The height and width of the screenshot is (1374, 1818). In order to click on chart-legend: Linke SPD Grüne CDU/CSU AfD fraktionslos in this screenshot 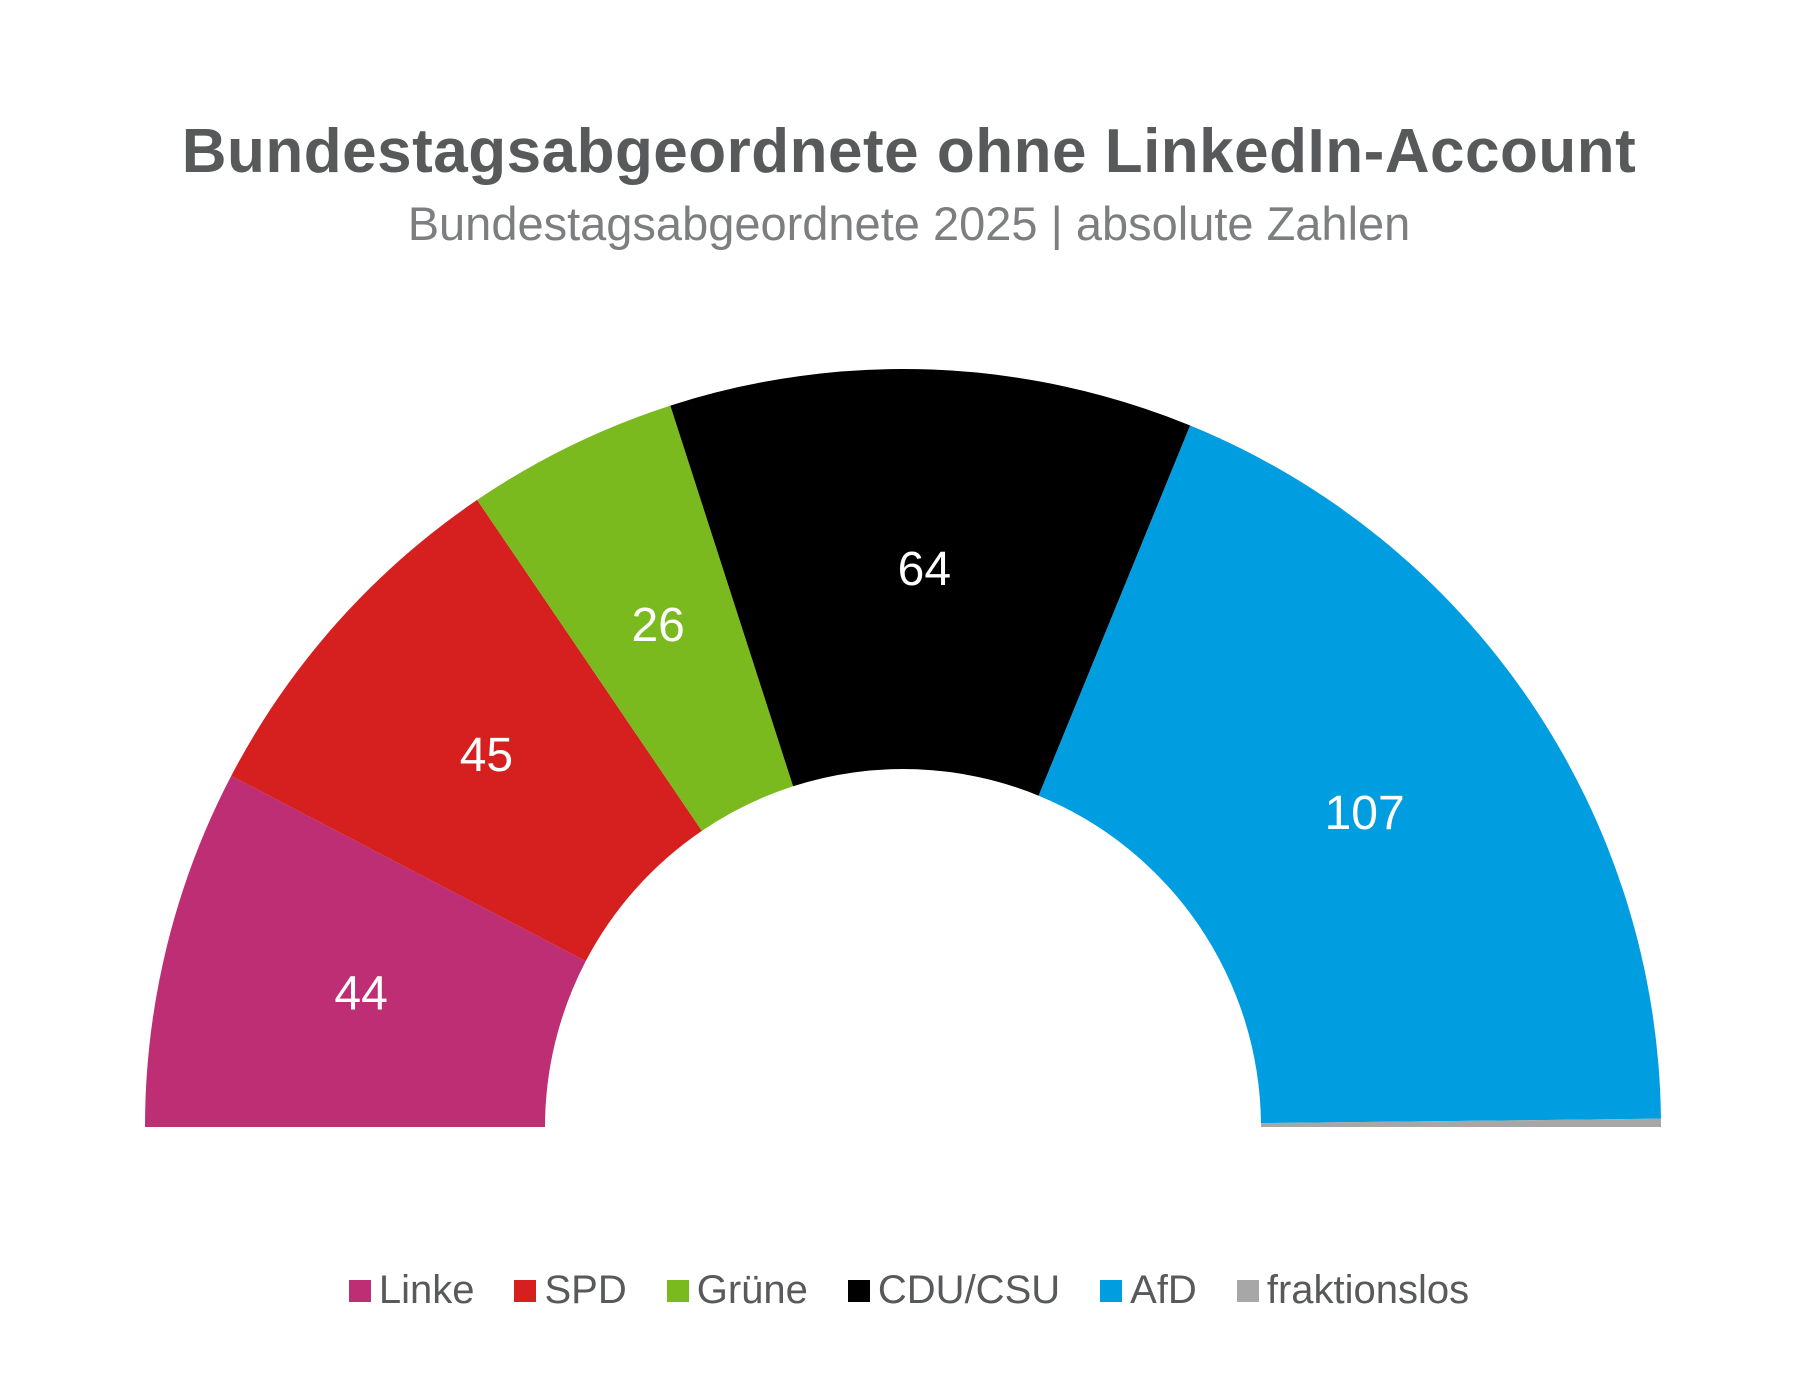, I will do `click(909, 1290)`.